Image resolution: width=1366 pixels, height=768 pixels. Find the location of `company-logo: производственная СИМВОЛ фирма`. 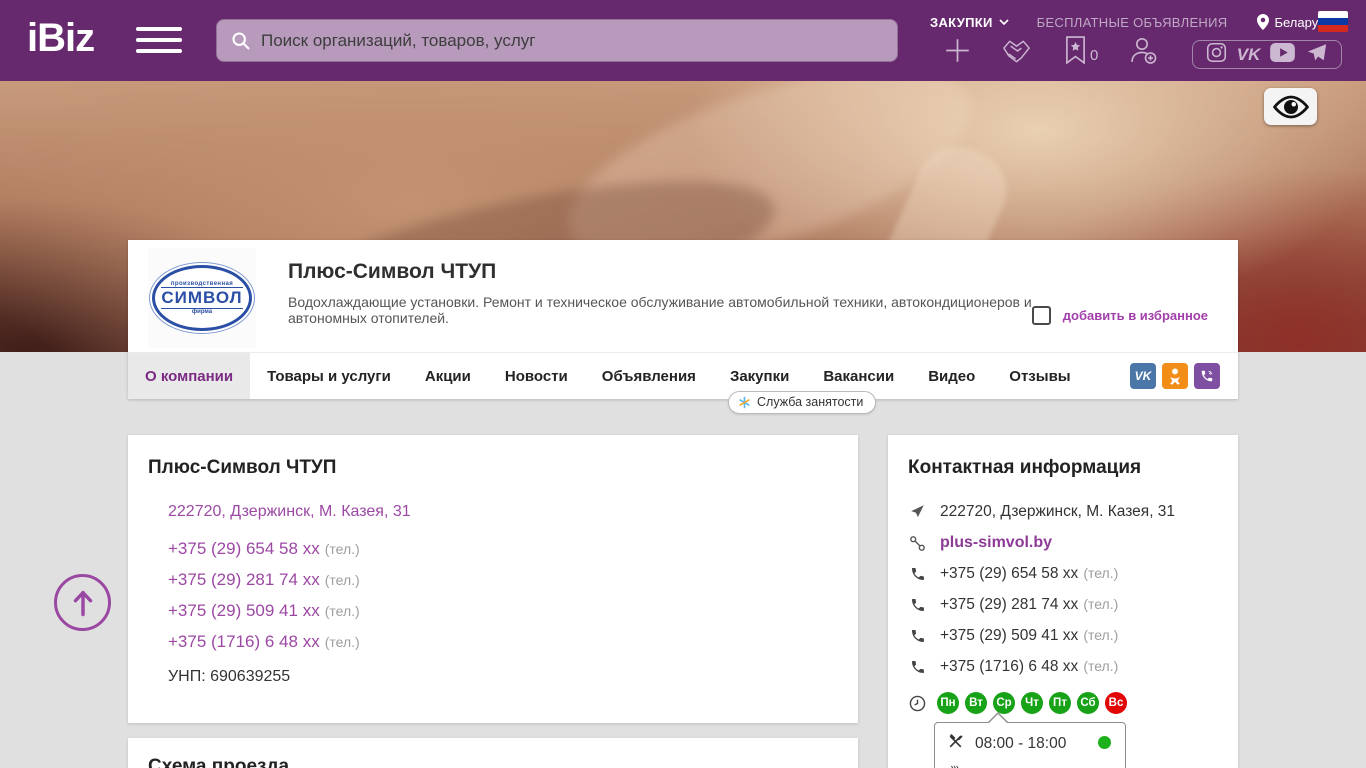

company-logo: производственная СИМВОЛ фирма is located at coordinates (202, 298).